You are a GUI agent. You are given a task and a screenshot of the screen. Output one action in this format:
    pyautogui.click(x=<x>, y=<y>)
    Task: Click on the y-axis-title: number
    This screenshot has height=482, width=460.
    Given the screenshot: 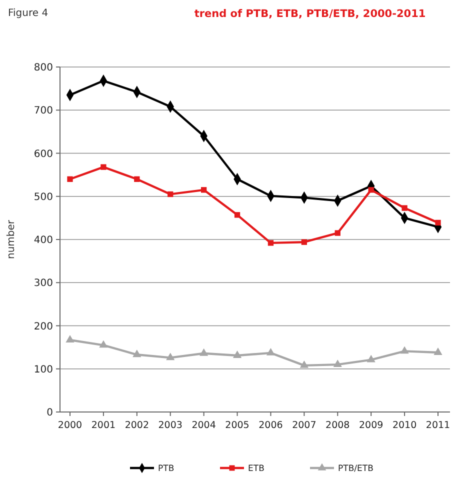 What is the action you would take?
    pyautogui.click(x=11, y=239)
    